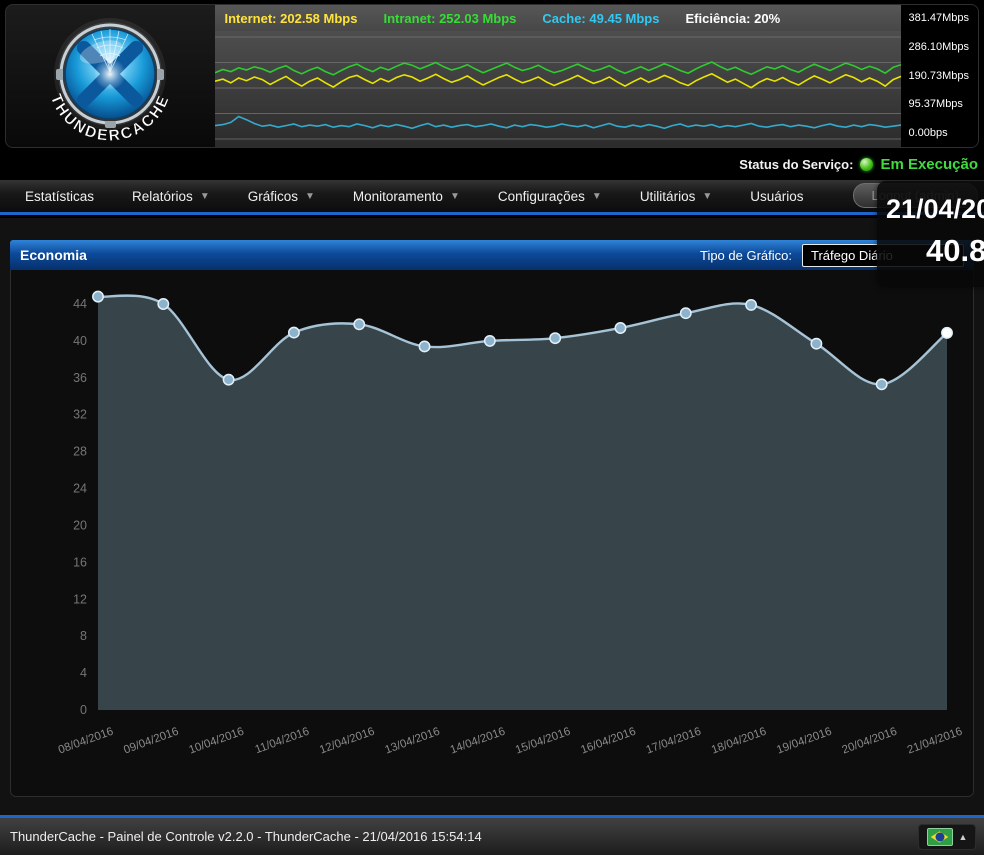  Describe the element at coordinates (858, 164) in the screenshot. I see `service-status: Status do Serviço: Em Execução` at that location.